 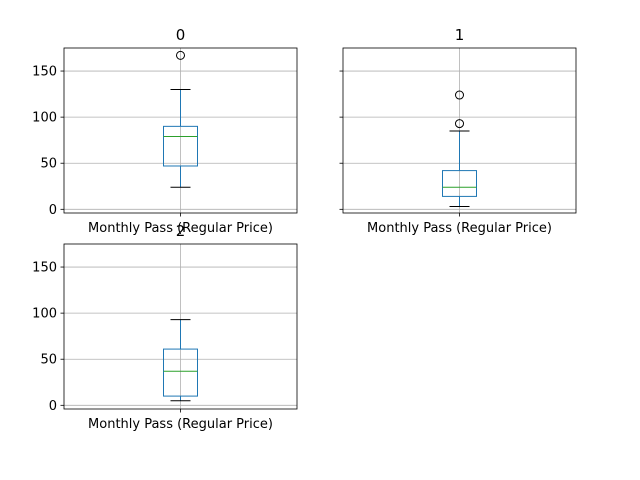 I want to click on subplot-title: 1, so click(x=460, y=35).